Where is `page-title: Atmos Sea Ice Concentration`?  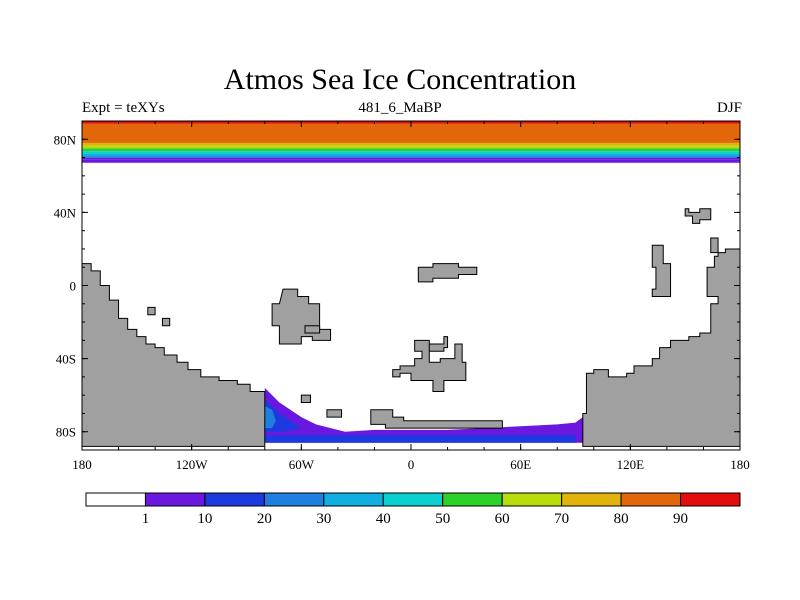
page-title: Atmos Sea Ice Concentration is located at coordinates (400, 79).